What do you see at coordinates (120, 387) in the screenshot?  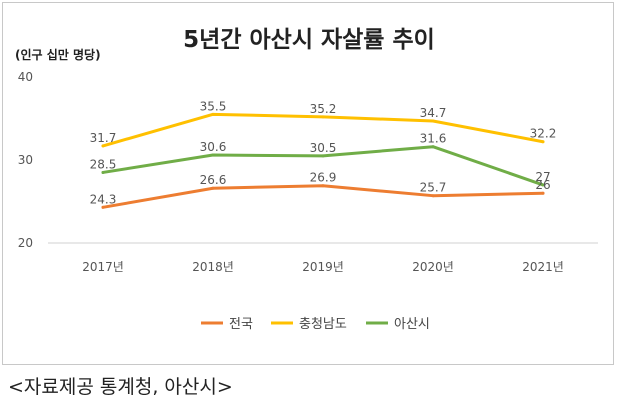 I see `source-caption: <자료제공 통계청, 아산시>` at bounding box center [120, 387].